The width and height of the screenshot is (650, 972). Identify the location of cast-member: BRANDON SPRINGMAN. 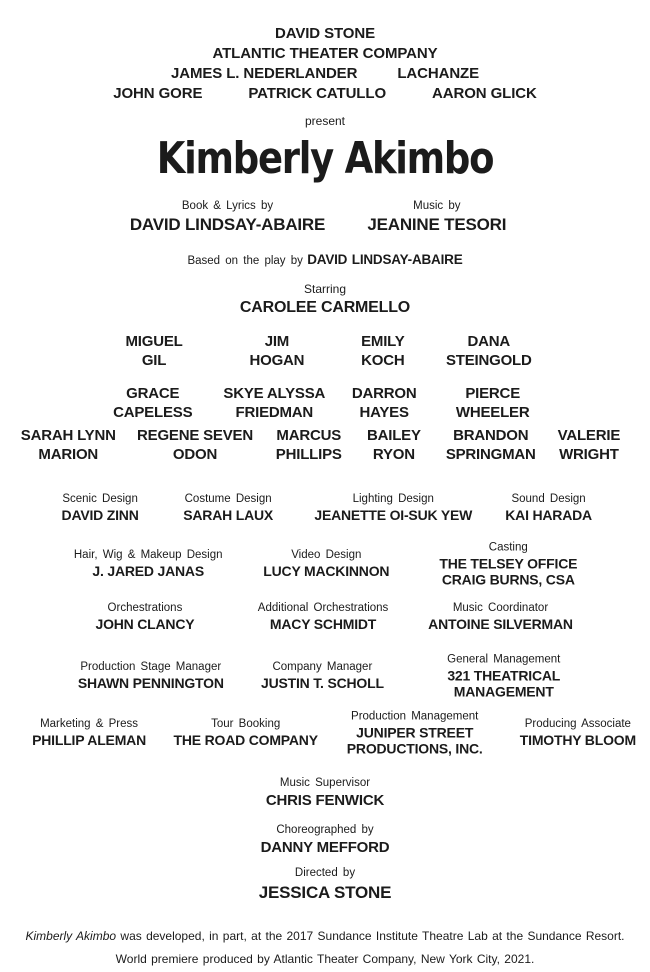
(491, 445).